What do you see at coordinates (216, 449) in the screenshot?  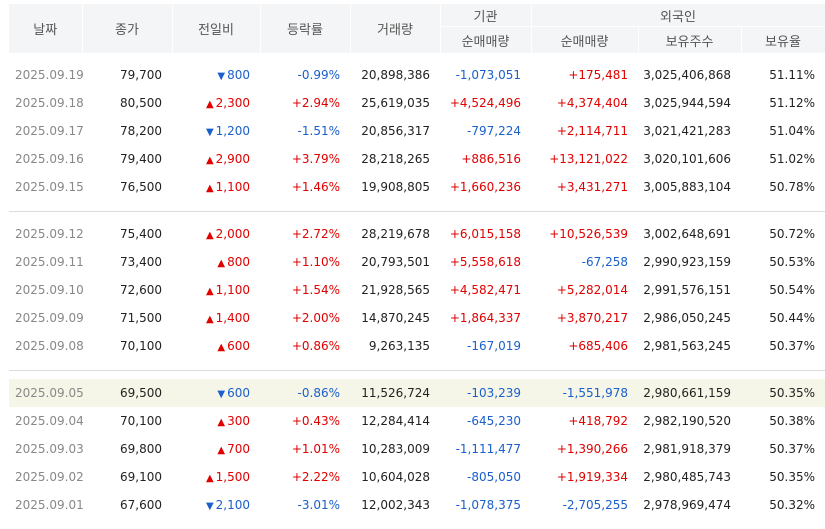 I see `change-cell: ▲ 700` at bounding box center [216, 449].